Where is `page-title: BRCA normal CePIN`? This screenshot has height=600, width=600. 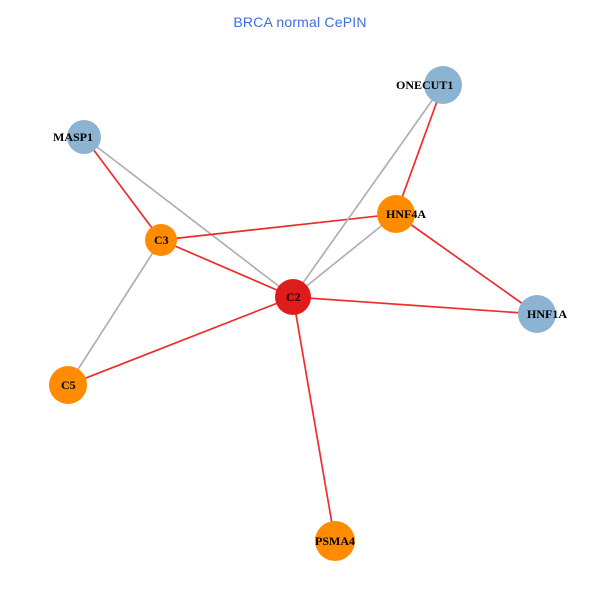
page-title: BRCA normal CePIN is located at coordinates (300, 22).